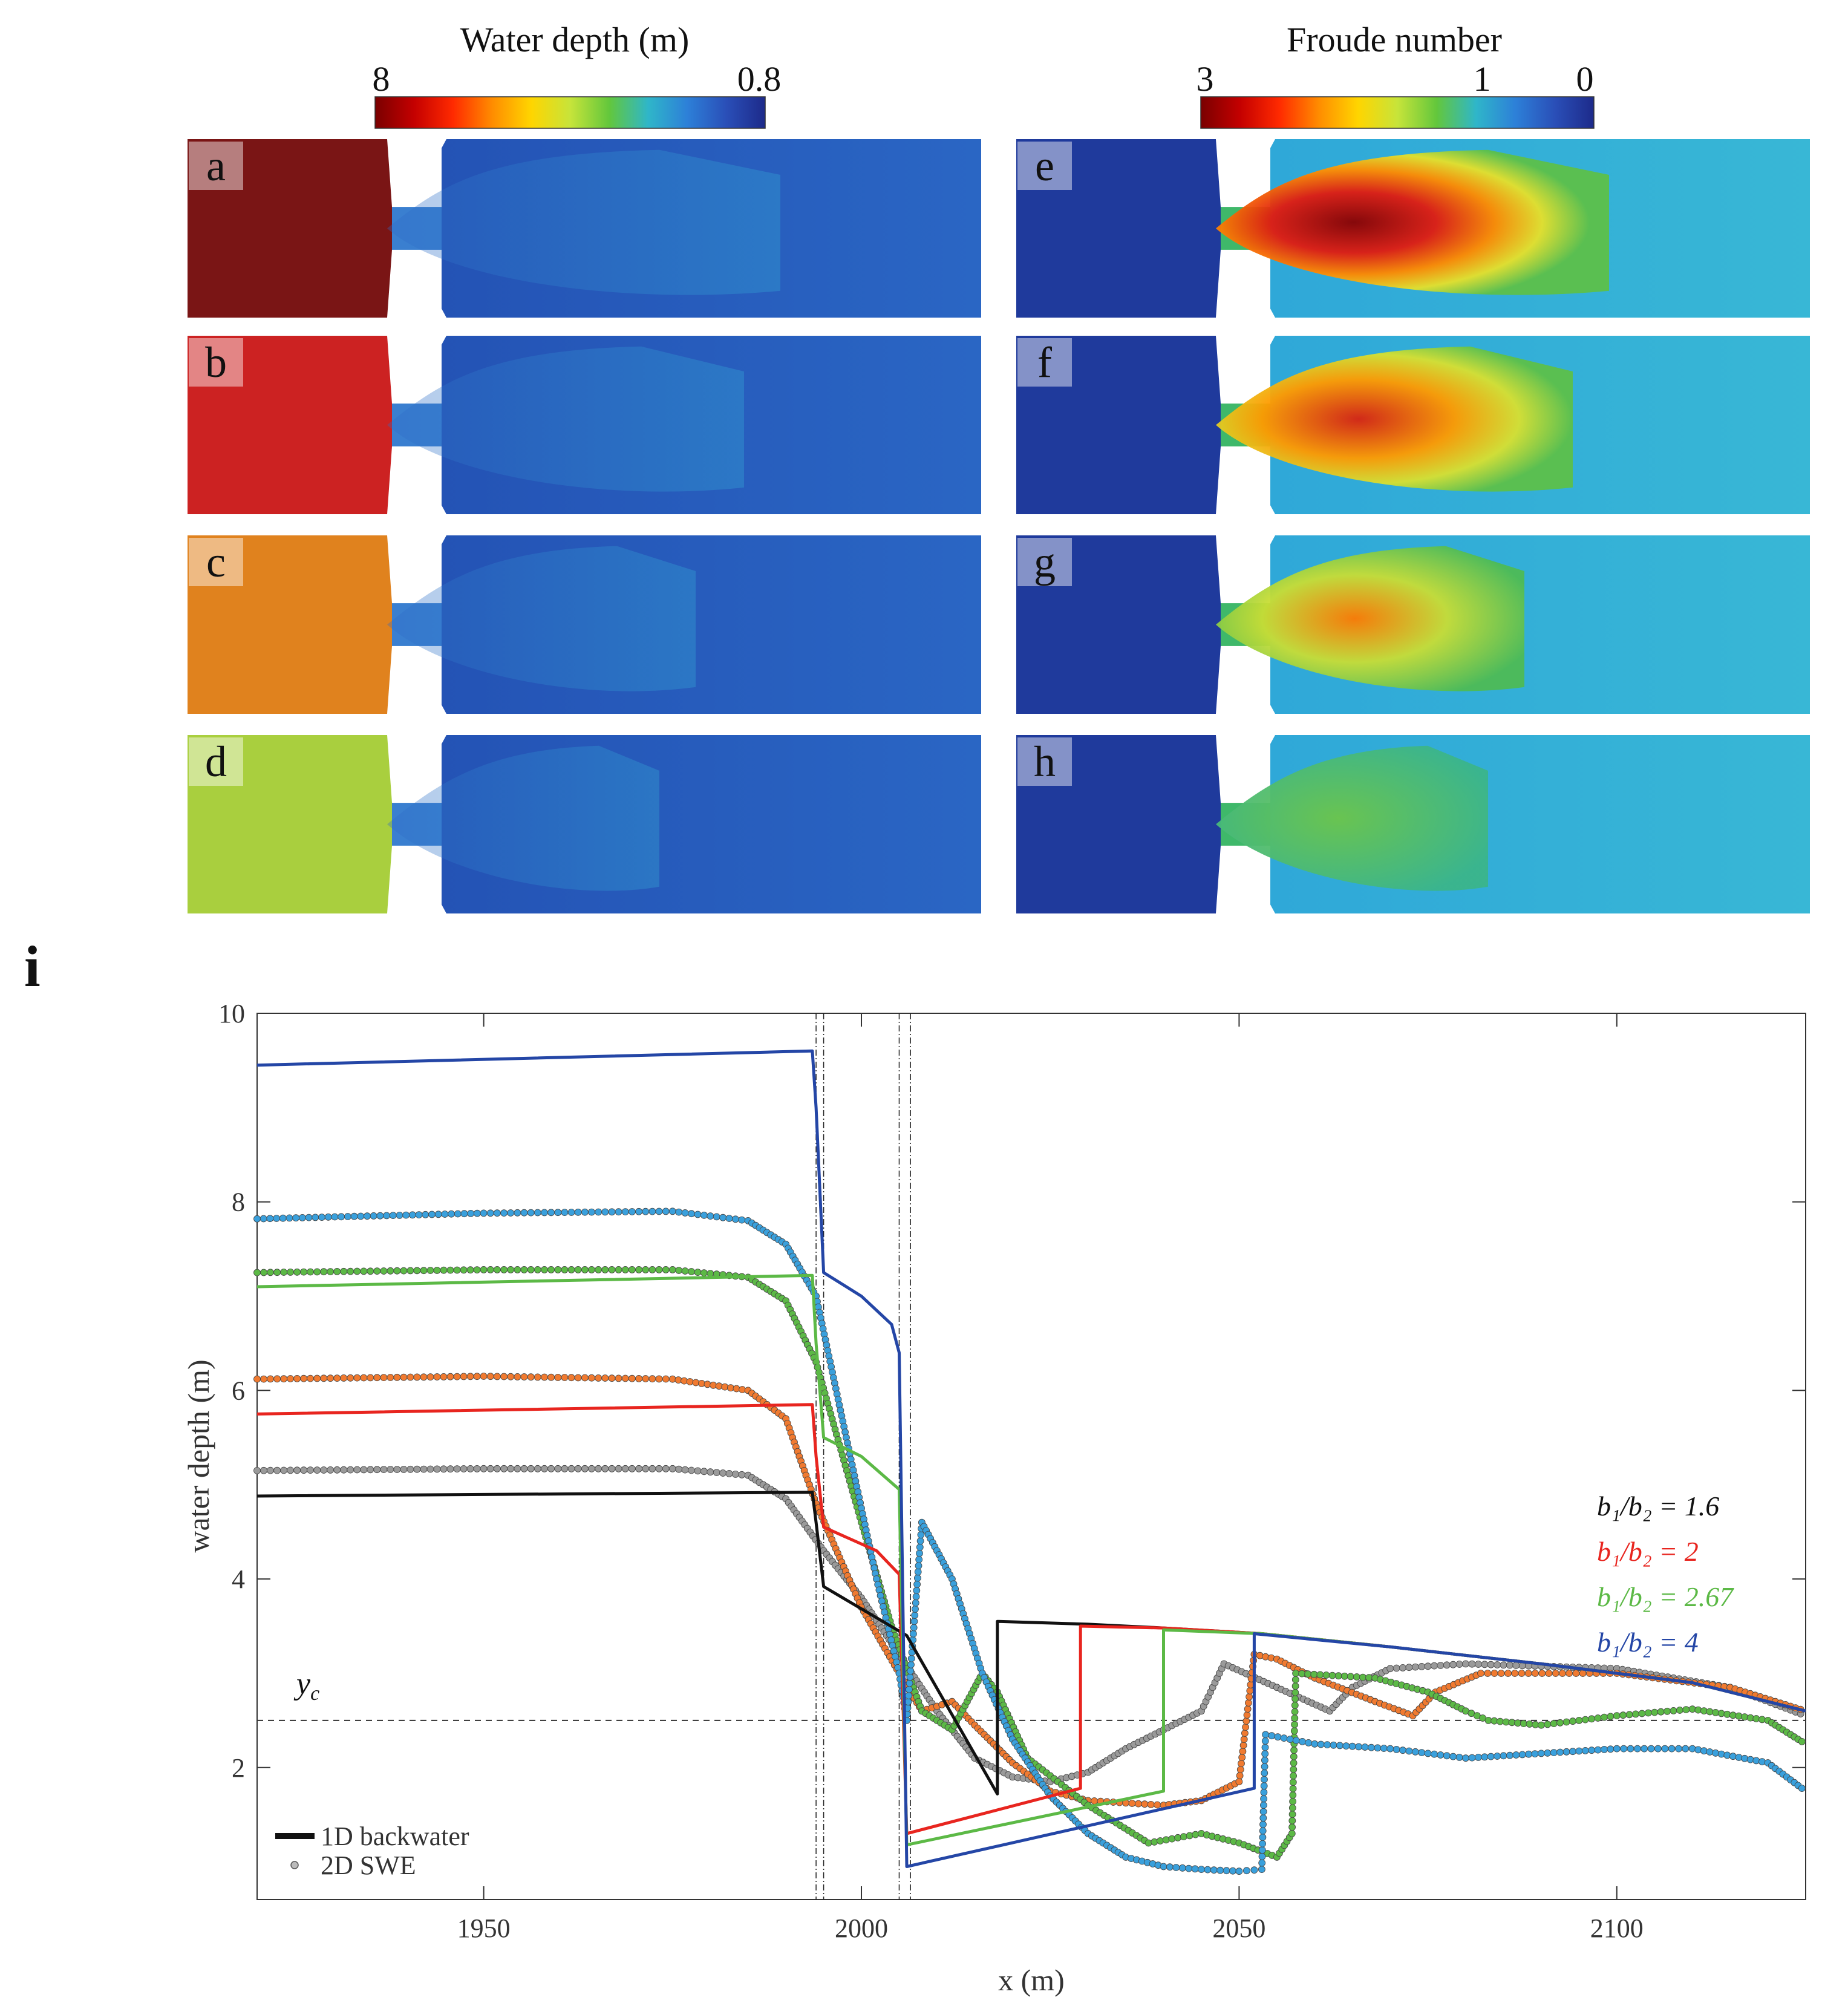  I want to click on froude-panel-f: f, so click(1413, 425).